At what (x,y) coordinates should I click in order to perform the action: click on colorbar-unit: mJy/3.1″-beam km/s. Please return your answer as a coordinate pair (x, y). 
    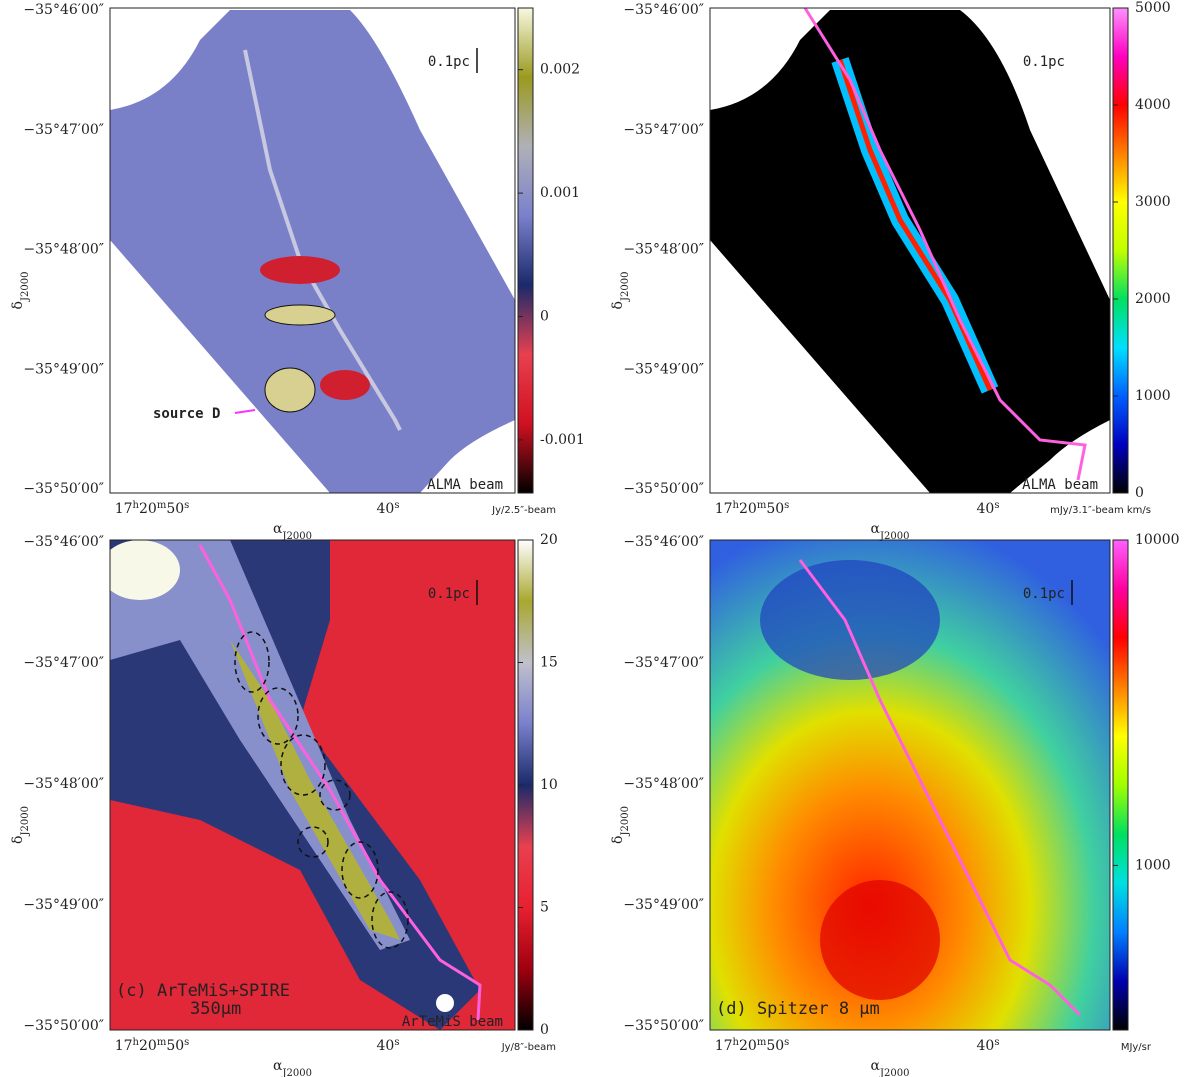
    Looking at the image, I should click on (1100, 510).